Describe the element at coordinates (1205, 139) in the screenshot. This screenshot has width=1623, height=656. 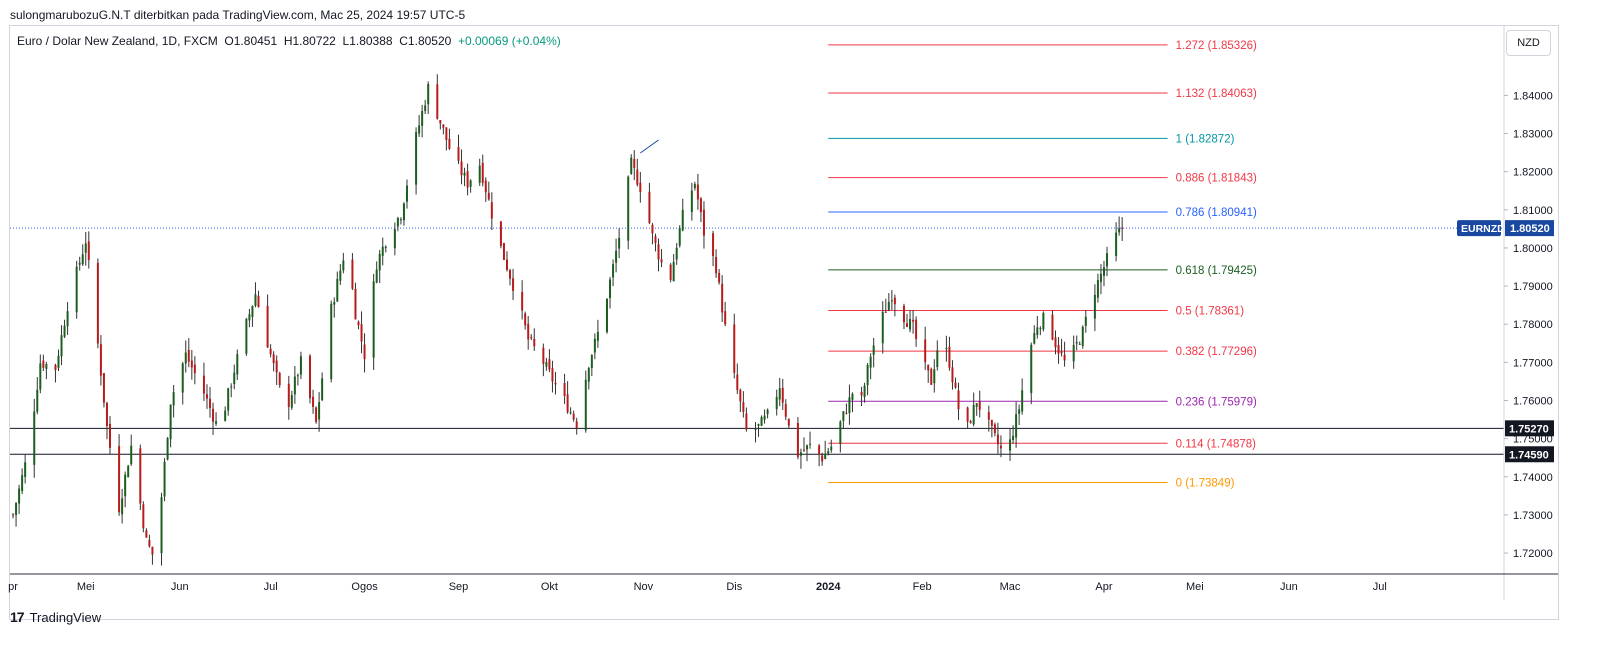
I see `fib-level-label: 1 (1.82872)` at that location.